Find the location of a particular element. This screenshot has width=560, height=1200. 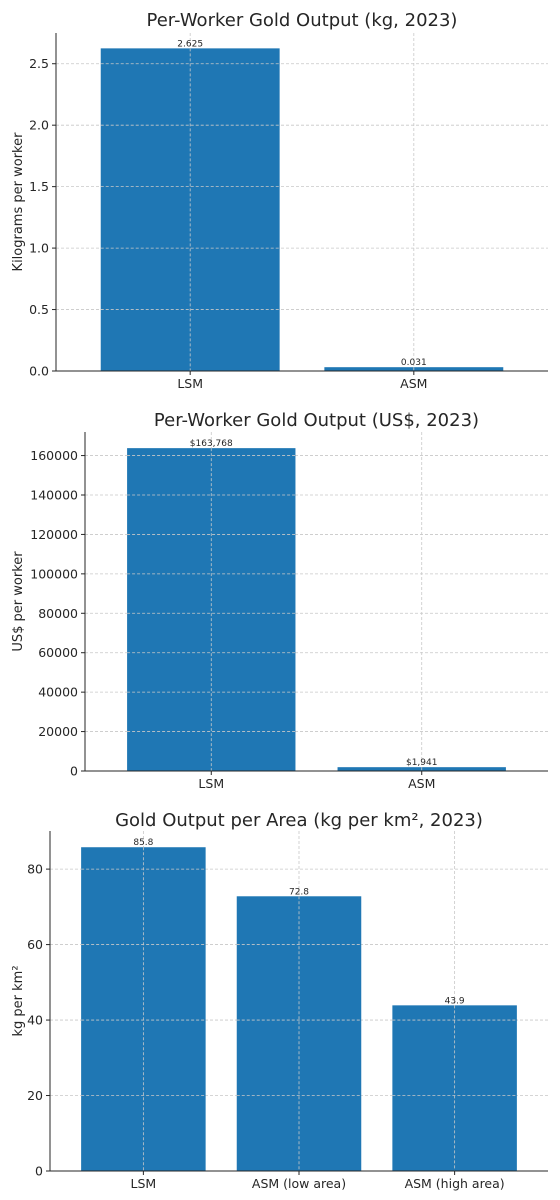

chart-title: Gold Output per Area (kg per km², 2023) is located at coordinates (299, 820).